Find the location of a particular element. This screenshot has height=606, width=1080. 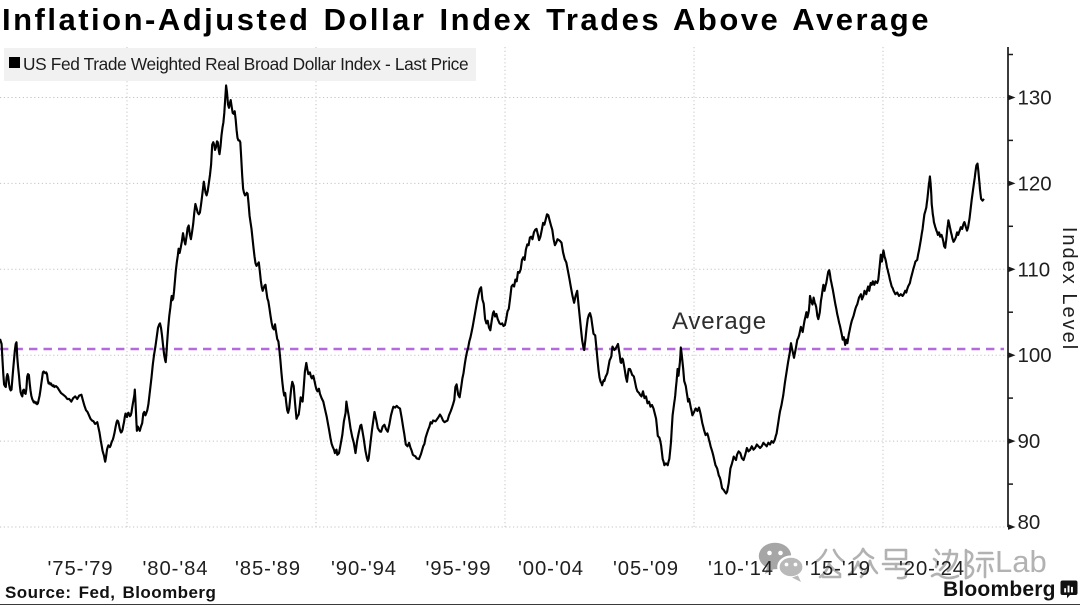

svg-text: Index Level is located at coordinates (1069, 289).